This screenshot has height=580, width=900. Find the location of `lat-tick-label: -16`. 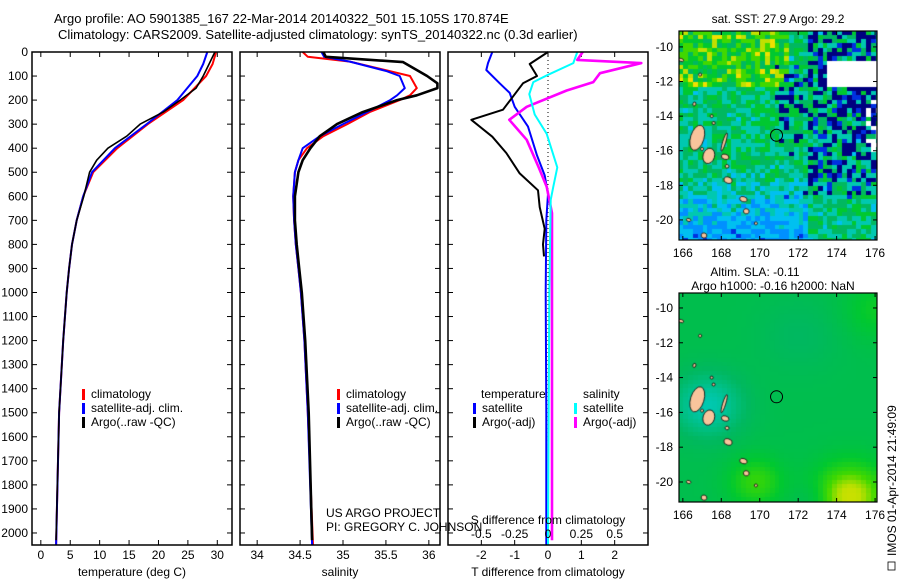

lat-tick-label: -16 is located at coordinates (665, 412).